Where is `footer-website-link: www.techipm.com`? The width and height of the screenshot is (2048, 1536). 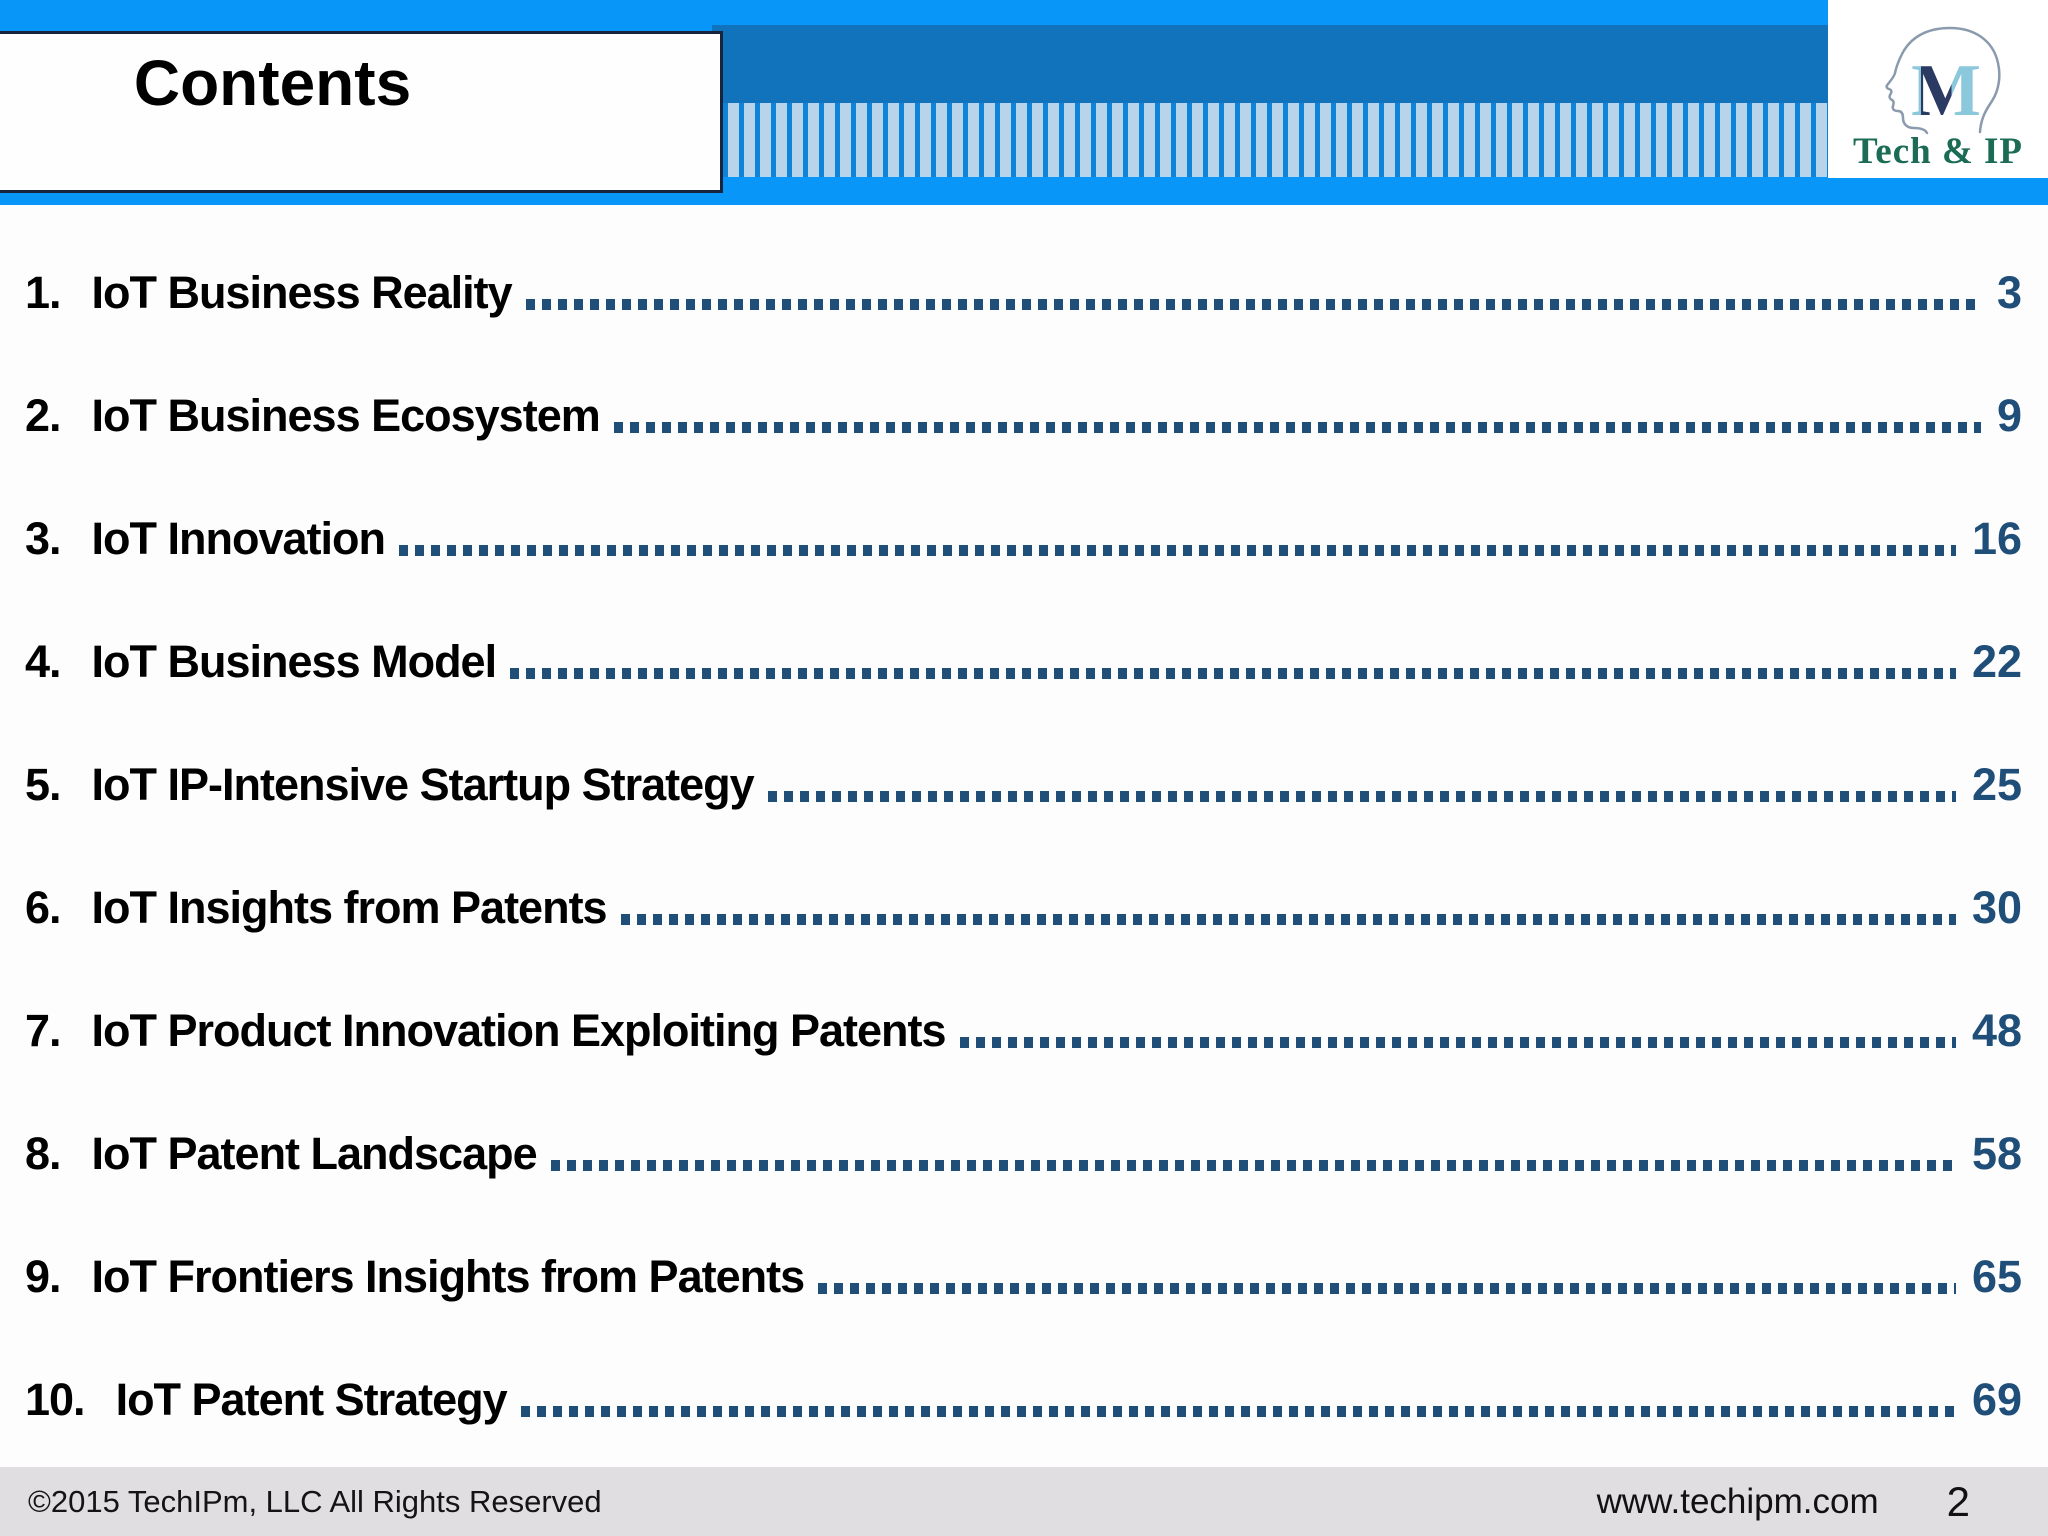
footer-website-link: www.techipm.com is located at coordinates (1737, 1501).